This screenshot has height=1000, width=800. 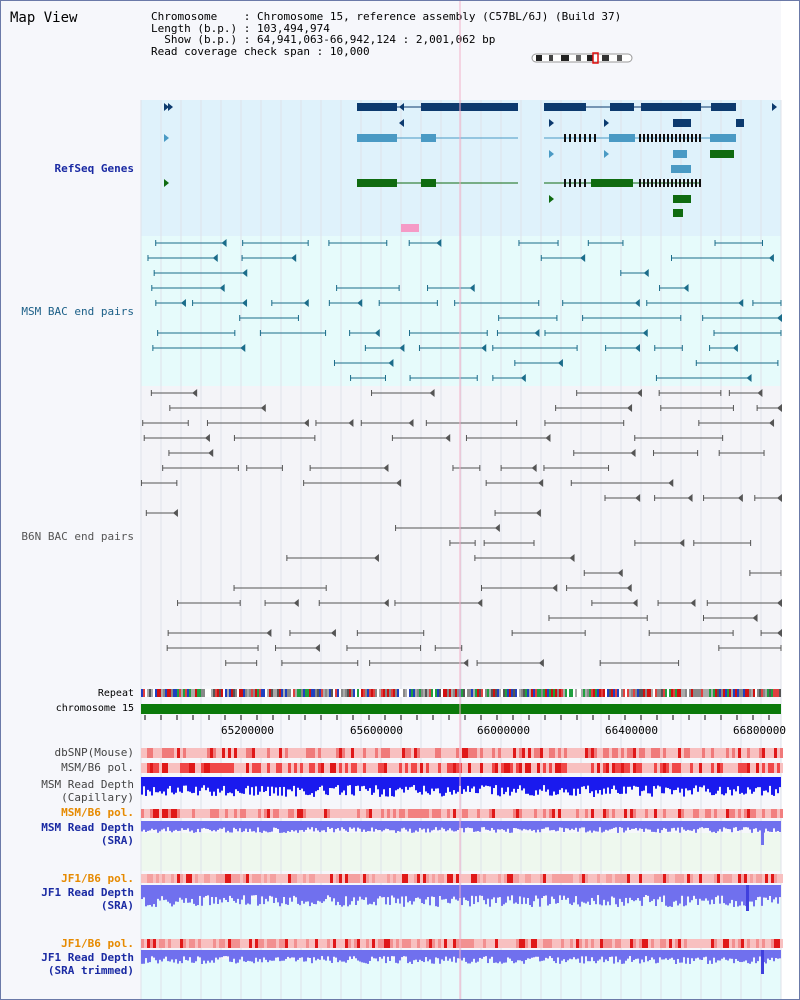 I want to click on msm-bac-pairs-track, so click(x=464, y=310).